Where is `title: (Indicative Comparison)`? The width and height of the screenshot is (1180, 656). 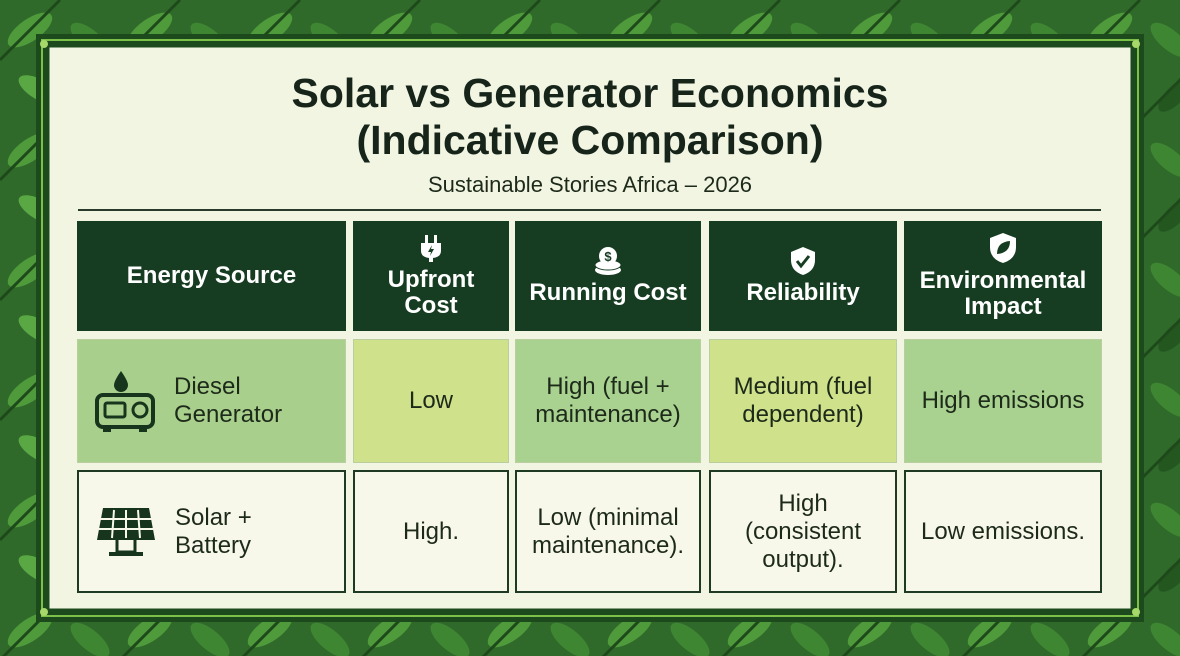
title: (Indicative Comparison) is located at coordinates (590, 140).